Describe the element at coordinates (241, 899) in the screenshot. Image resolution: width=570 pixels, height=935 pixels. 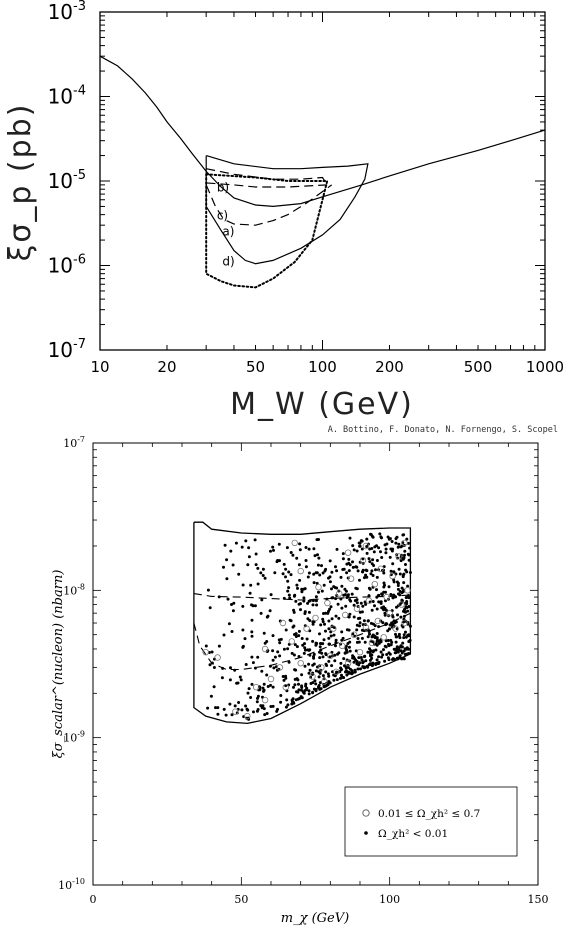
I see `bottom-x-tick-label: 50` at that location.